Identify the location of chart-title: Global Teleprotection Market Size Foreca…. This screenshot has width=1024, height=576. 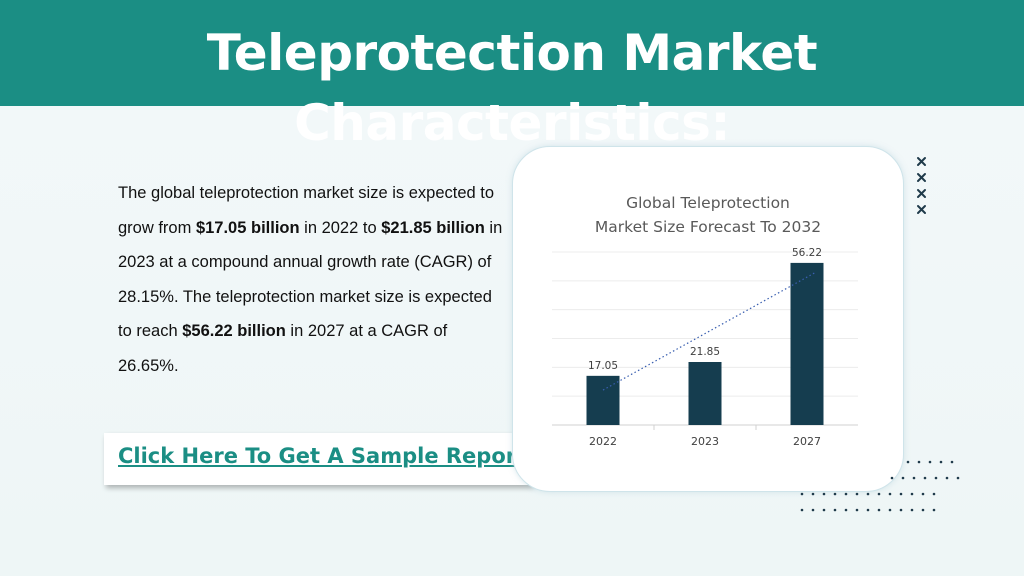
(708, 215).